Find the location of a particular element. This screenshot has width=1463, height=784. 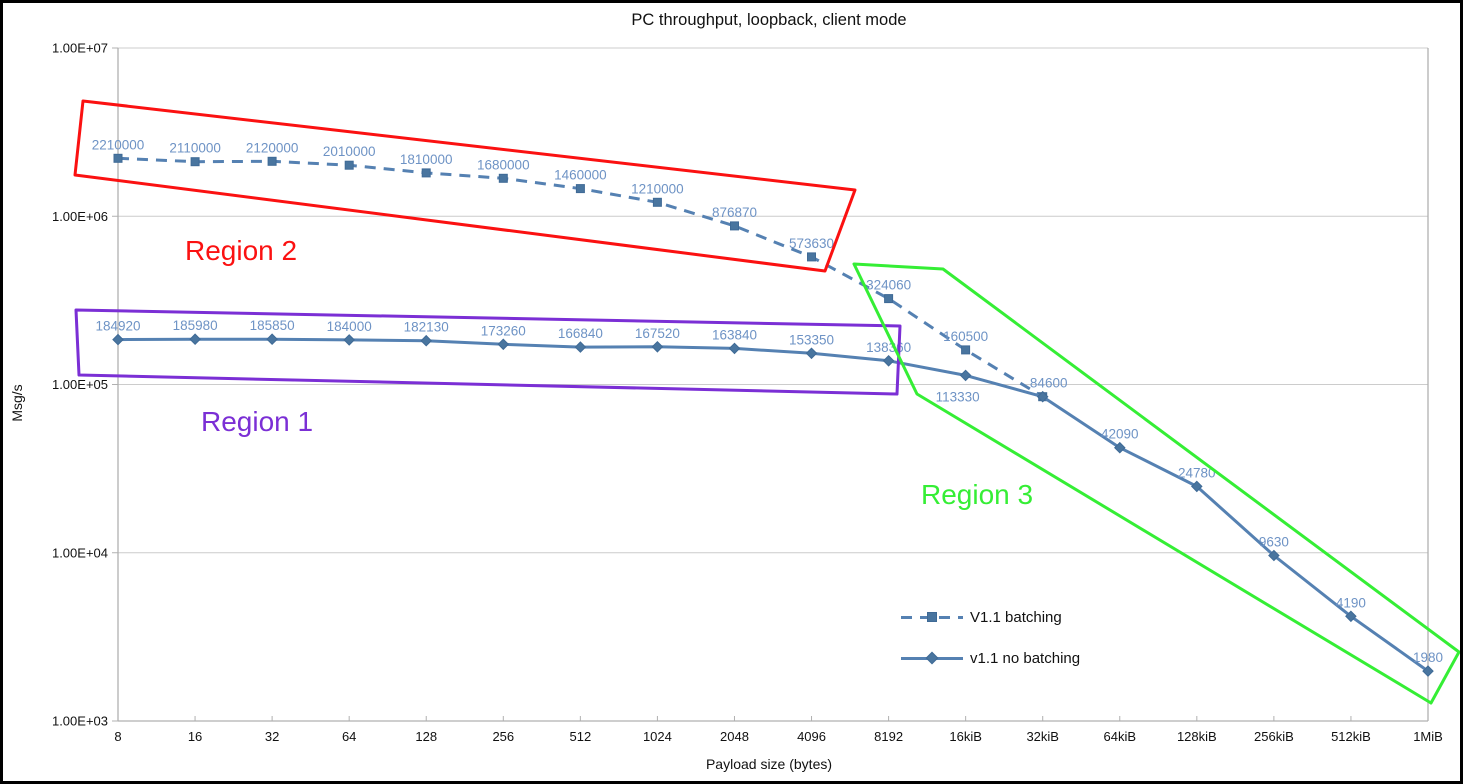

legend-label-no-batching: v1.1 no batching is located at coordinates (1025, 658).